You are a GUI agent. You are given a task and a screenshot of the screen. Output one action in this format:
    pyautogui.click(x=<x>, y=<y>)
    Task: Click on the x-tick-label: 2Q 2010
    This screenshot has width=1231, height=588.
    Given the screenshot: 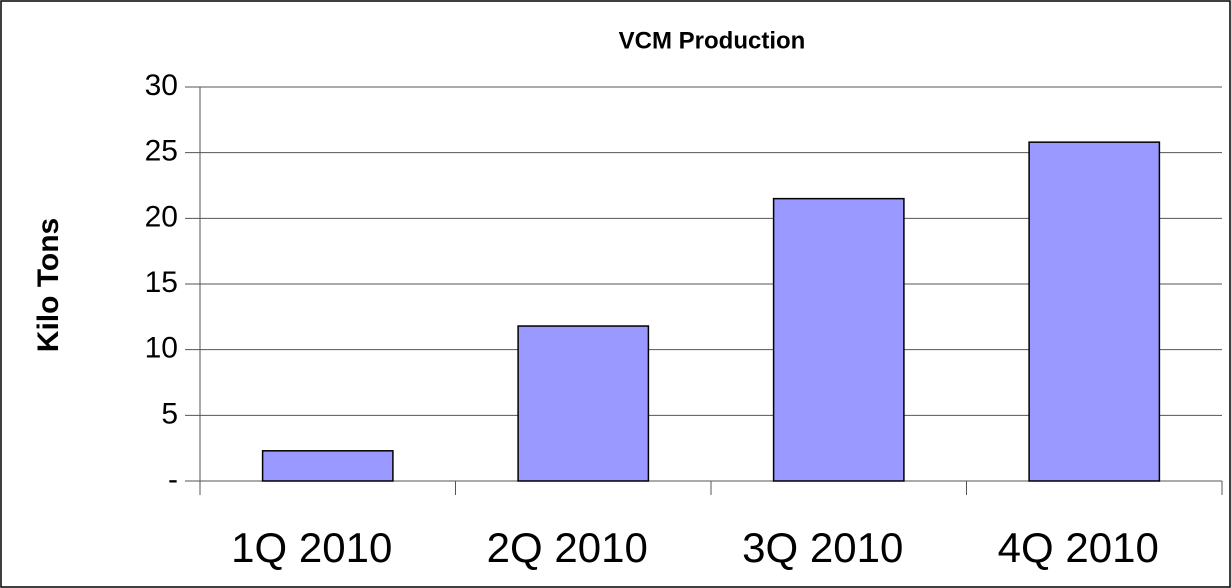 What is the action you would take?
    pyautogui.click(x=567, y=547)
    